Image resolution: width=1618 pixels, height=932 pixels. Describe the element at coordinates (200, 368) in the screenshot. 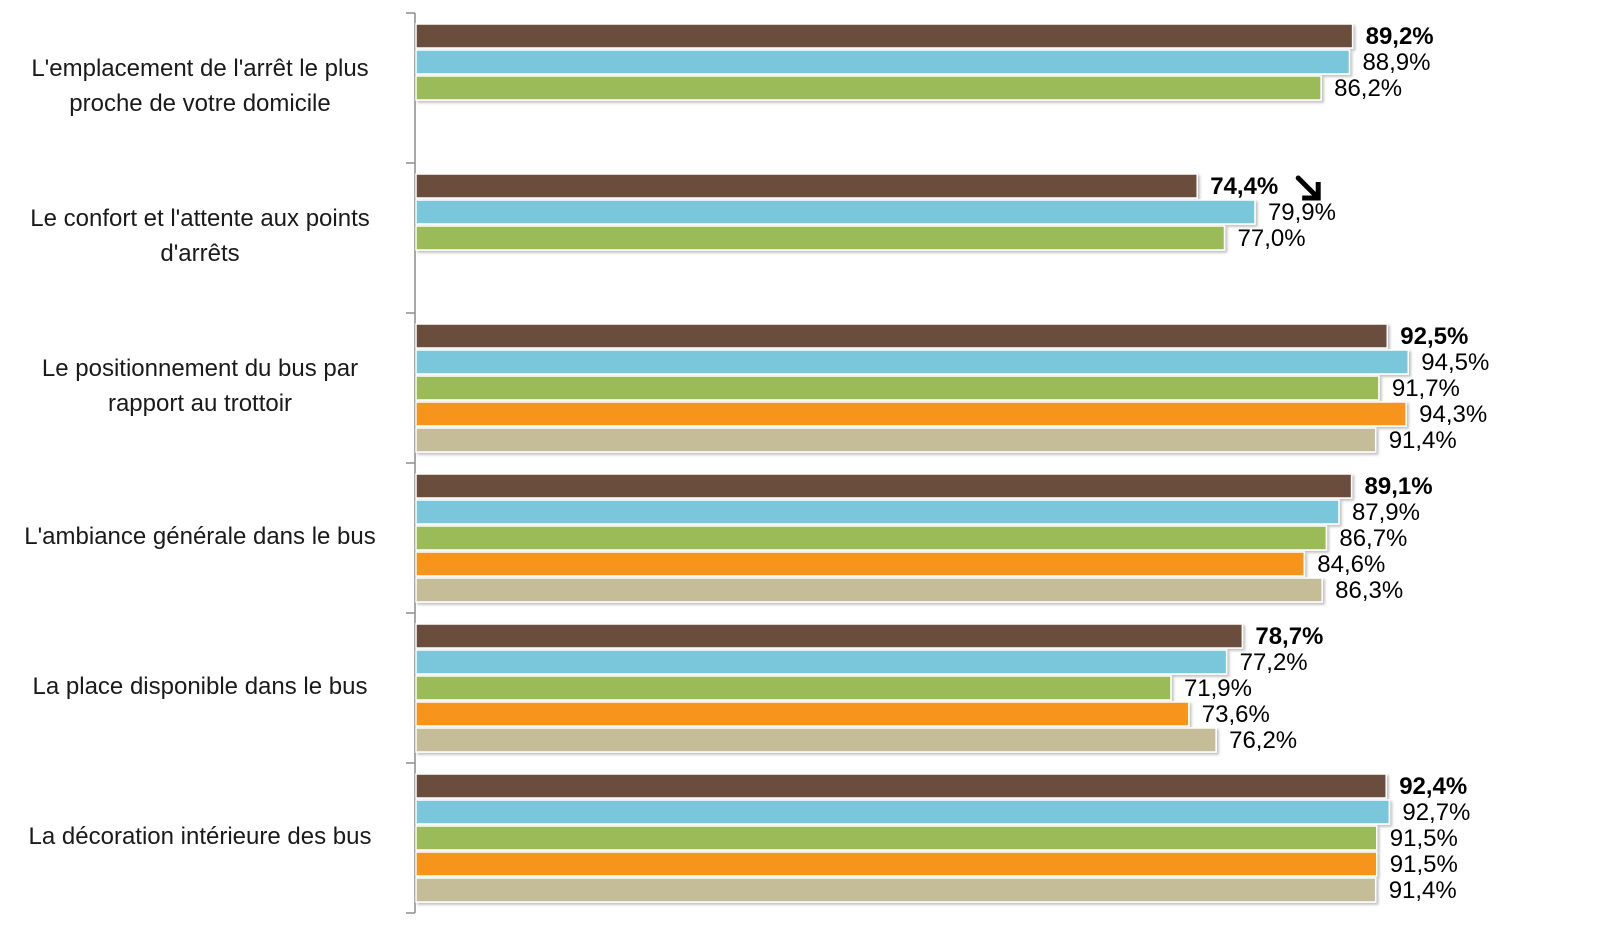

I see `category-label-line: Le positionnement du bus par` at that location.